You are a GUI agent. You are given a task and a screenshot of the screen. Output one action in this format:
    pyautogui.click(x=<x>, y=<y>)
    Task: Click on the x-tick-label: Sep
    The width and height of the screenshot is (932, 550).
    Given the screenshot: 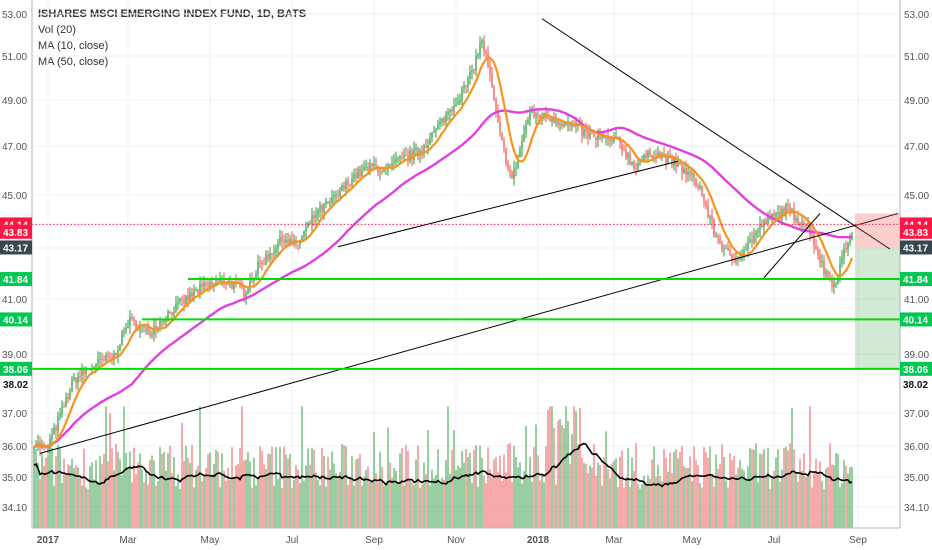 What is the action you would take?
    pyautogui.click(x=858, y=540)
    